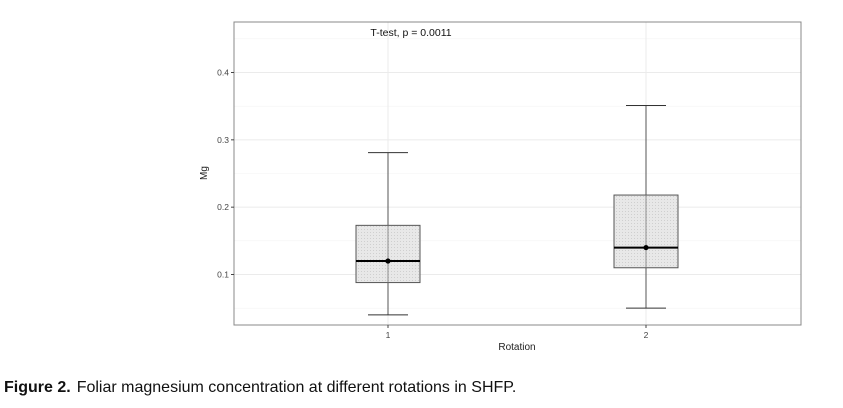 The height and width of the screenshot is (408, 843). Describe the element at coordinates (516, 347) in the screenshot. I see `x-axis-title: Rotation` at that location.